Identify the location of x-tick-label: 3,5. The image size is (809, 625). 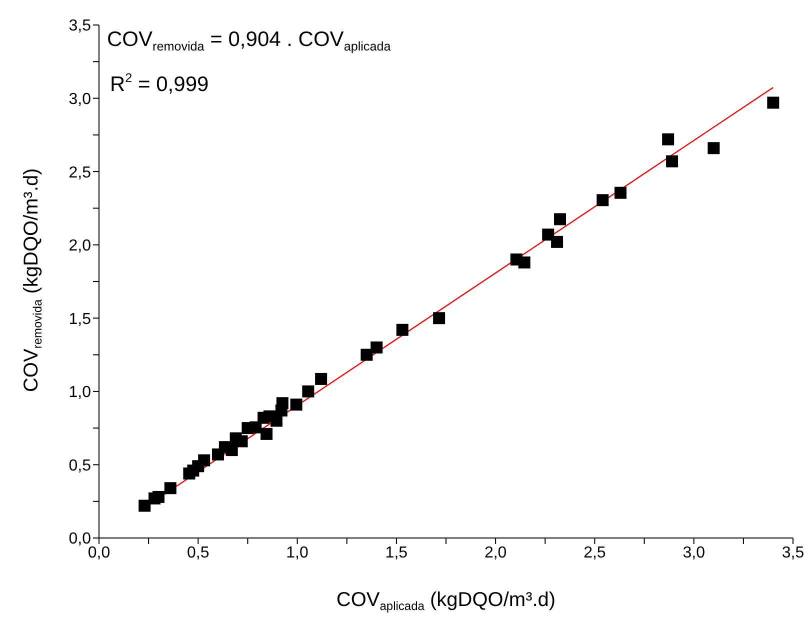
(793, 553).